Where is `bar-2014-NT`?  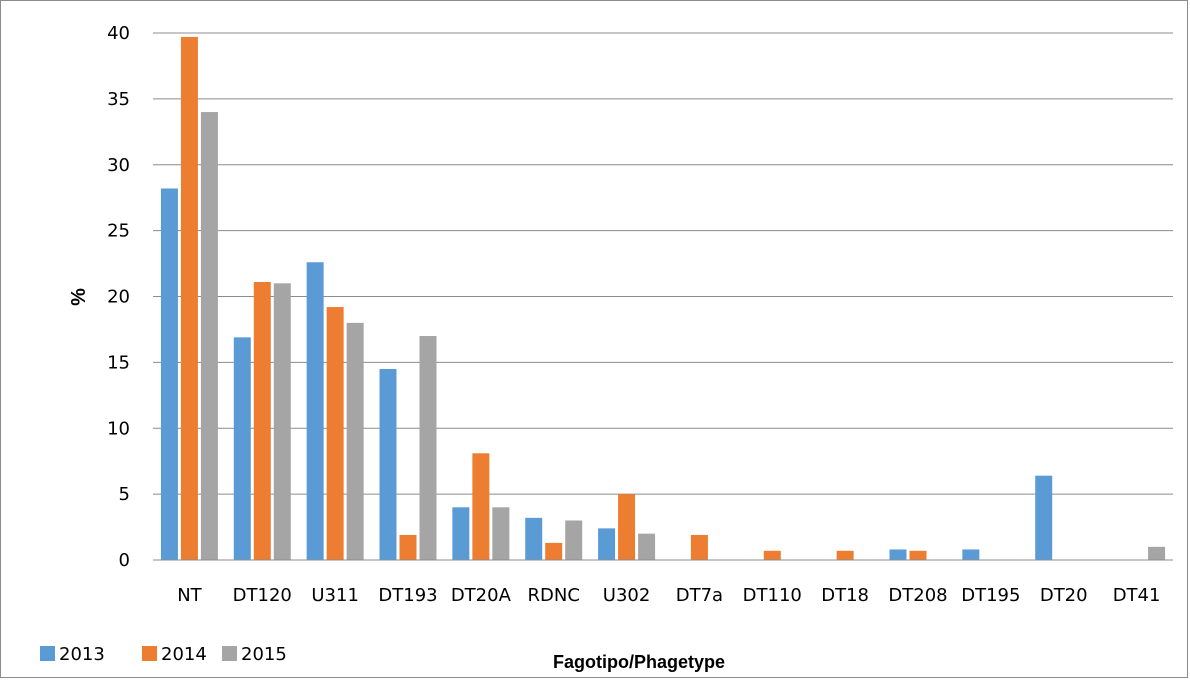 bar-2014-NT is located at coordinates (189, 298).